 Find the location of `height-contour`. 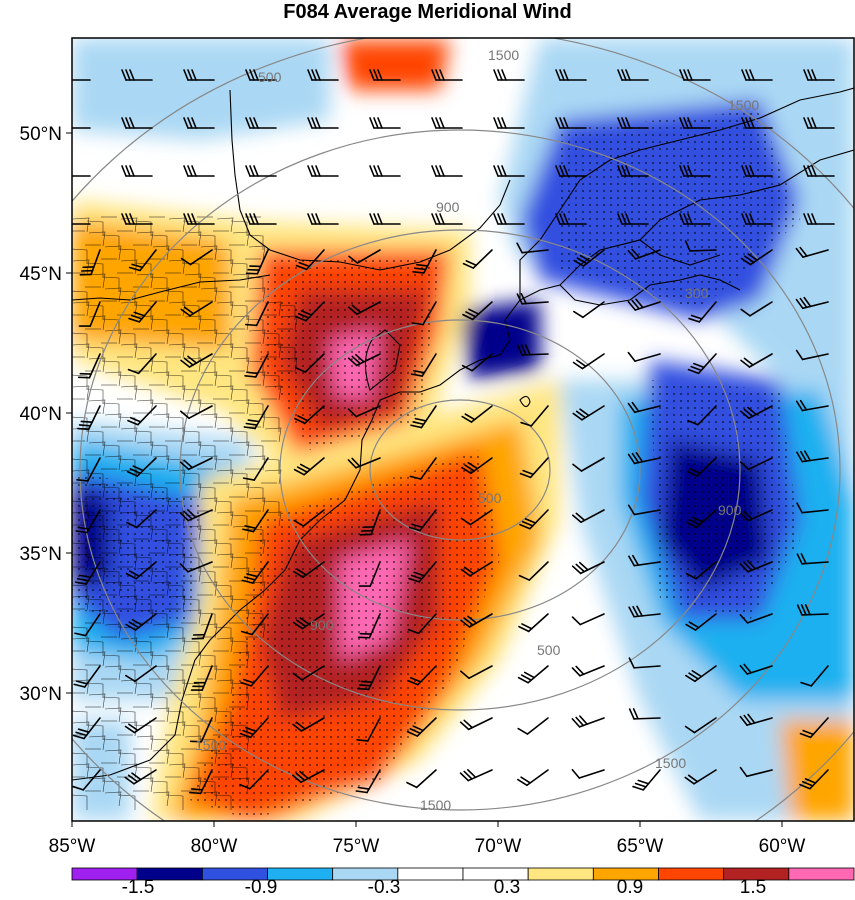

height-contour is located at coordinates (460, 470).